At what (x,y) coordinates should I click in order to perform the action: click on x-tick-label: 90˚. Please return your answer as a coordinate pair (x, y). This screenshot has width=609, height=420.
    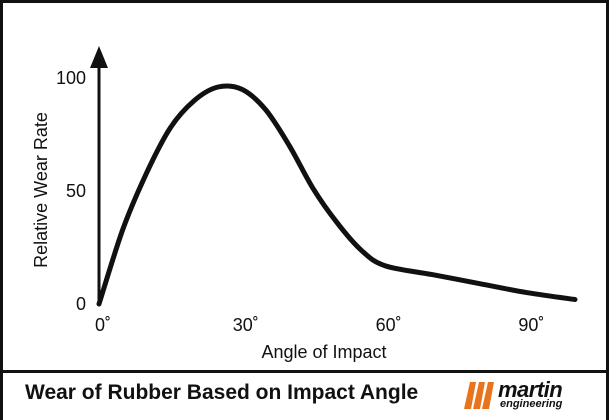
    Looking at the image, I should click on (531, 325).